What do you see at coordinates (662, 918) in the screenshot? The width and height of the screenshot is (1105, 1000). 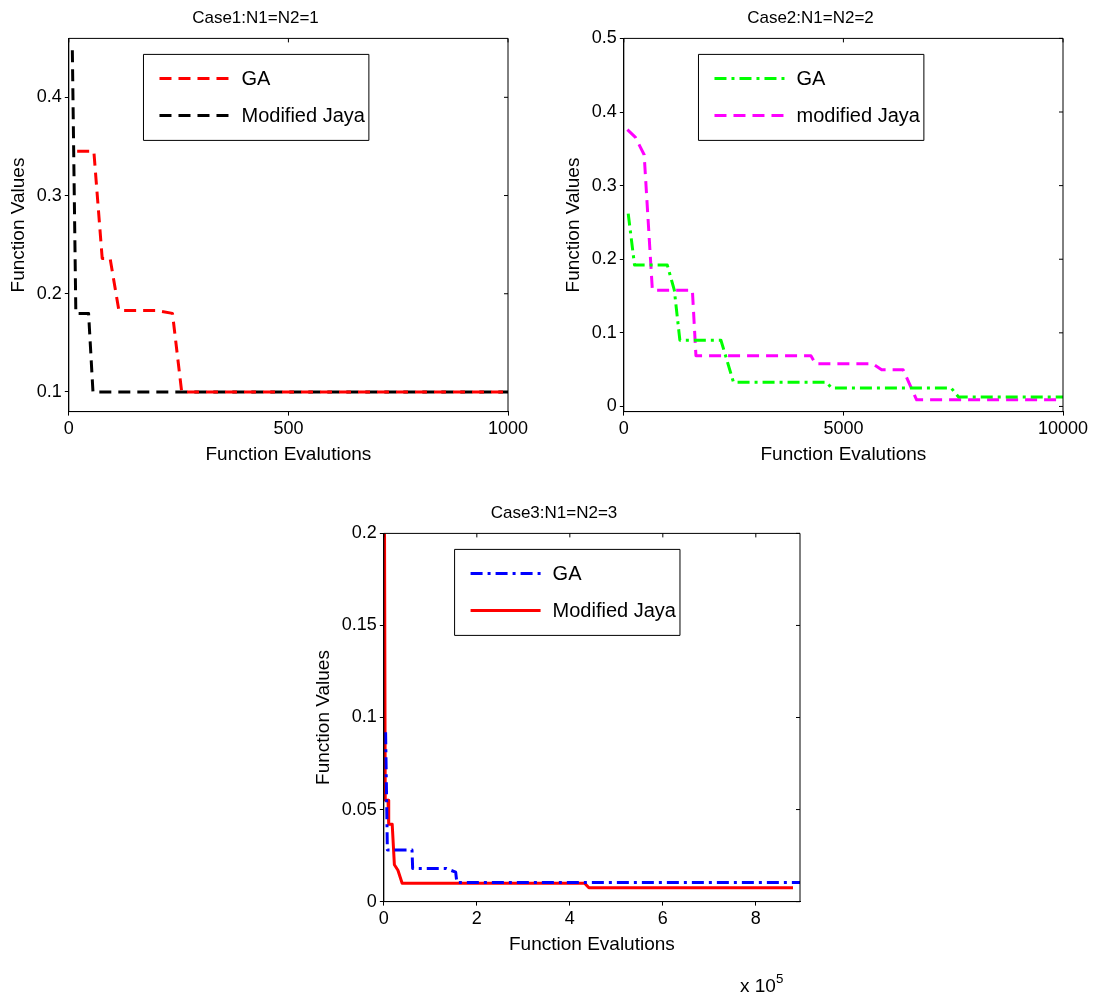 I see `x-tick-label: 6` at bounding box center [662, 918].